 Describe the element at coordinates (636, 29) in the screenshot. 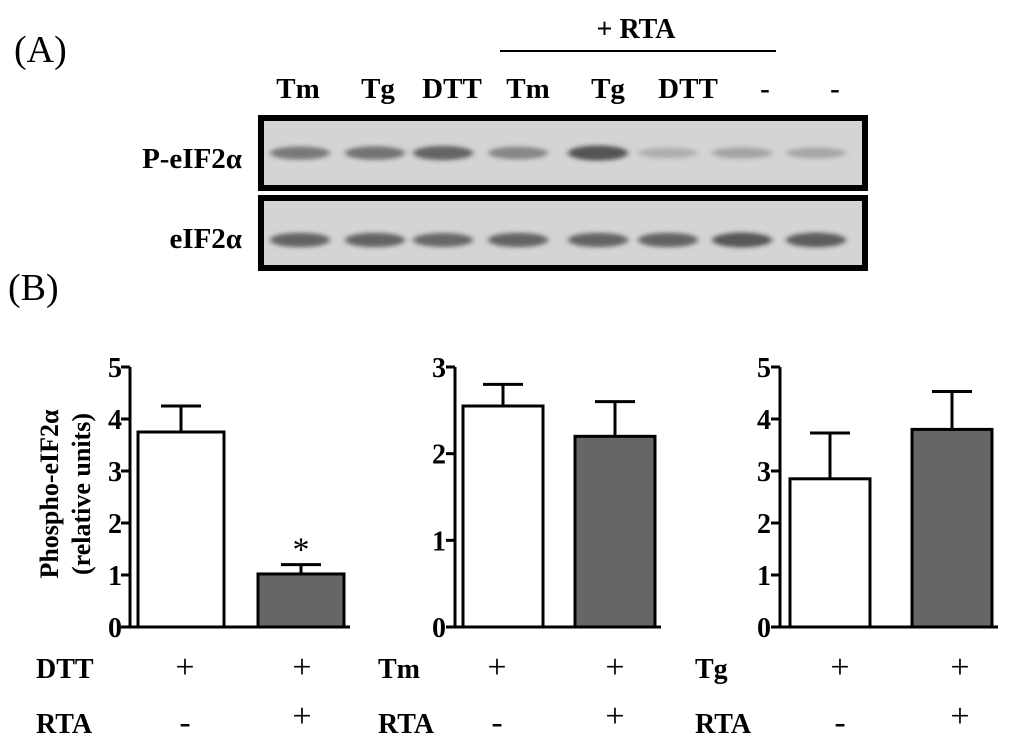

I see `rta-header: + RTA` at that location.